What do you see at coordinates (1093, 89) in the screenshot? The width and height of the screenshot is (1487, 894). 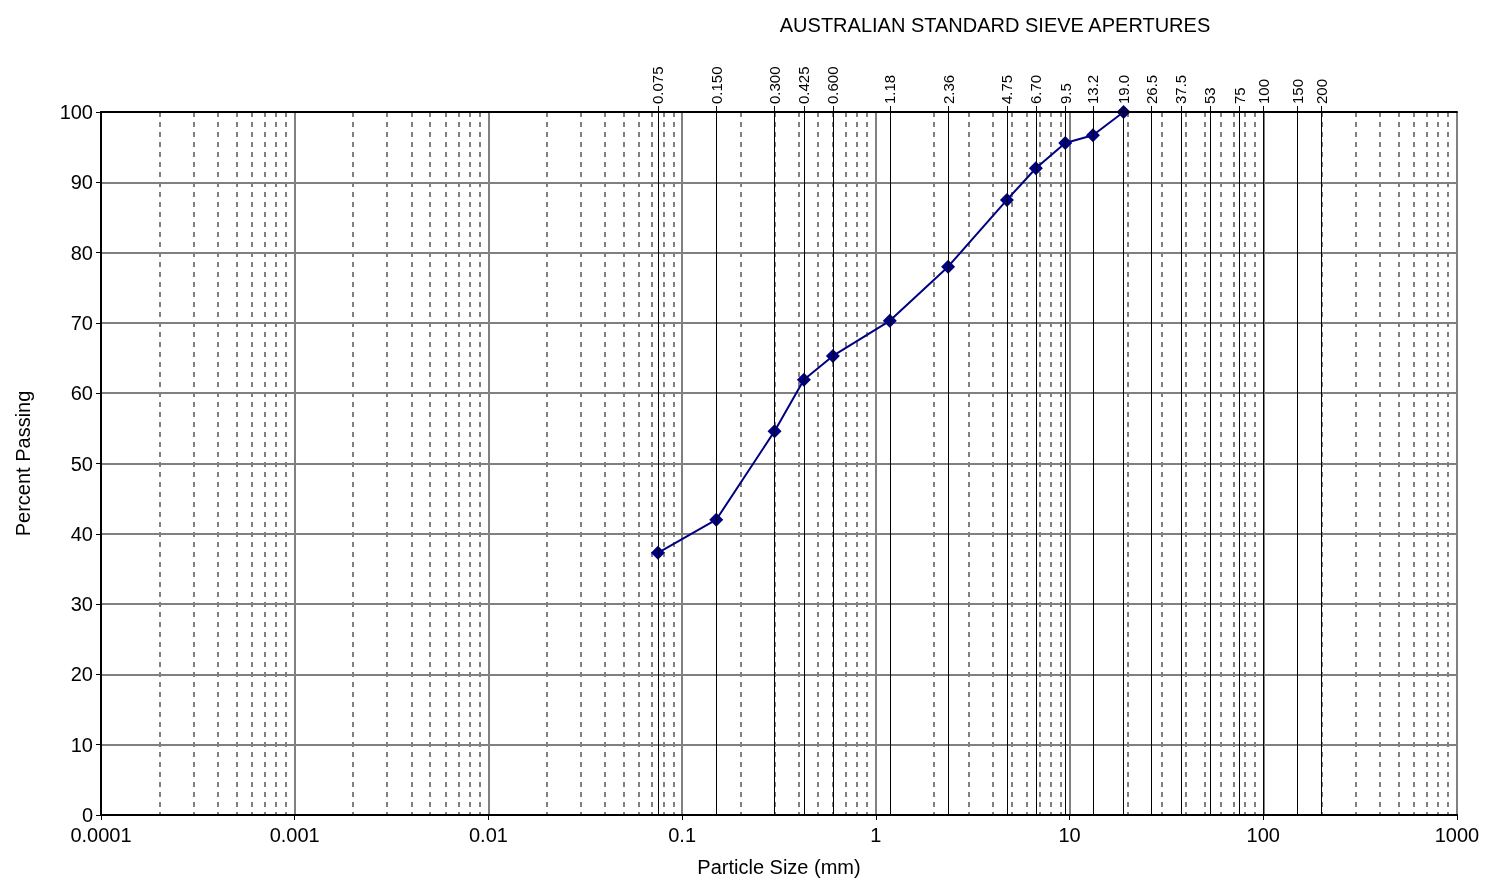 I see `ref-line-label: 13.2` at bounding box center [1093, 89].